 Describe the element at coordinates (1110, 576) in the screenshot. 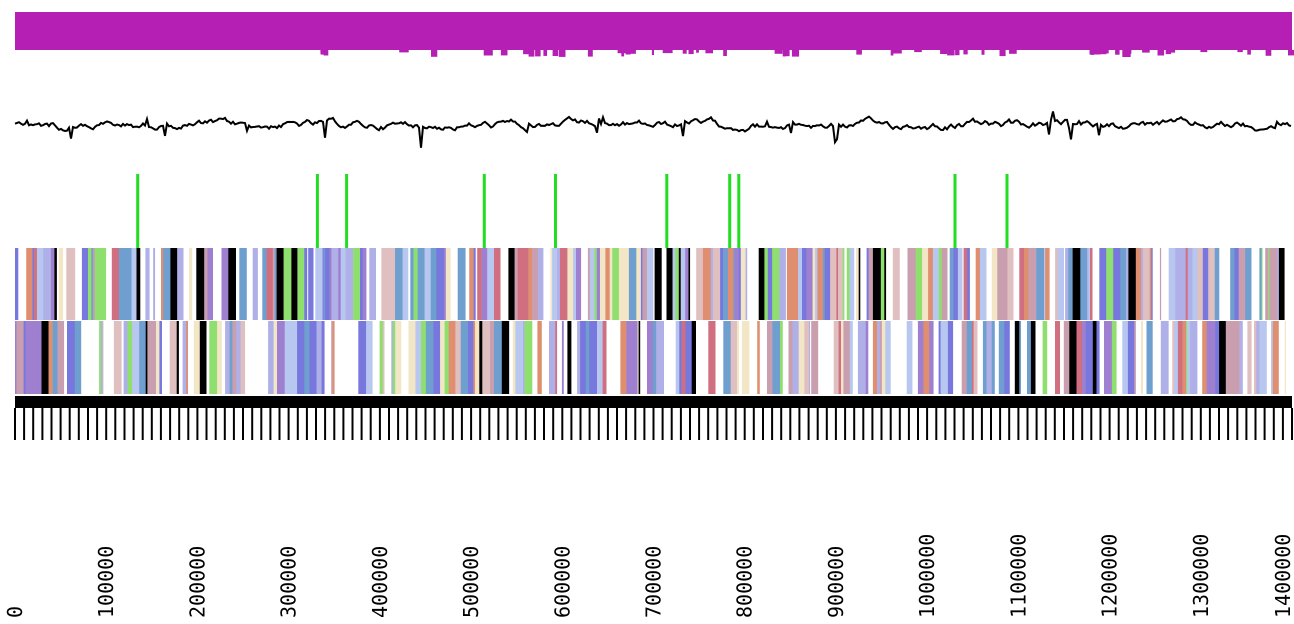

I see `axis-tick-label: 1200000` at that location.